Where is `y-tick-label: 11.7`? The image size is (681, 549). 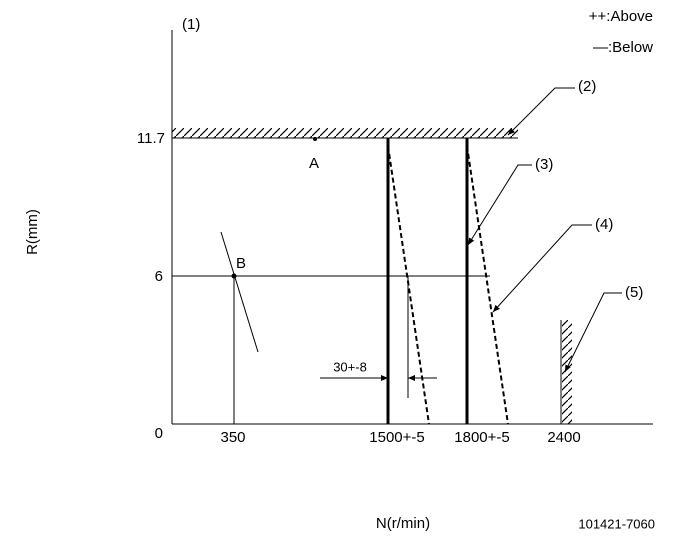 y-tick-label: 11.7 is located at coordinates (151, 138).